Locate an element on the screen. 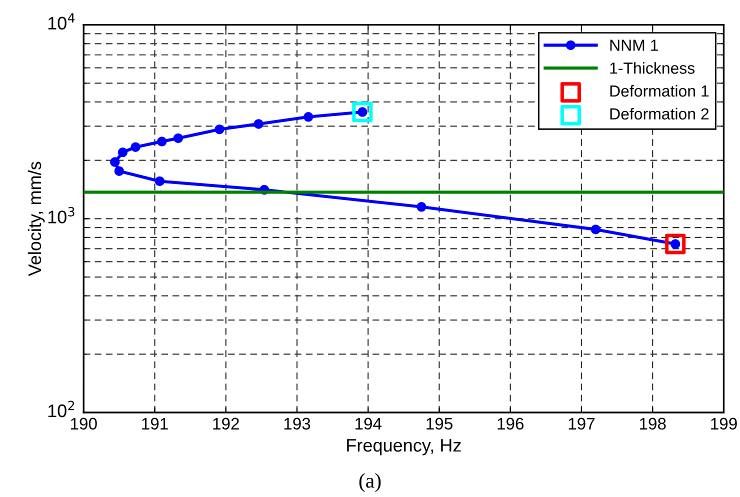  legend-label: Deformation 1 is located at coordinates (659, 90).